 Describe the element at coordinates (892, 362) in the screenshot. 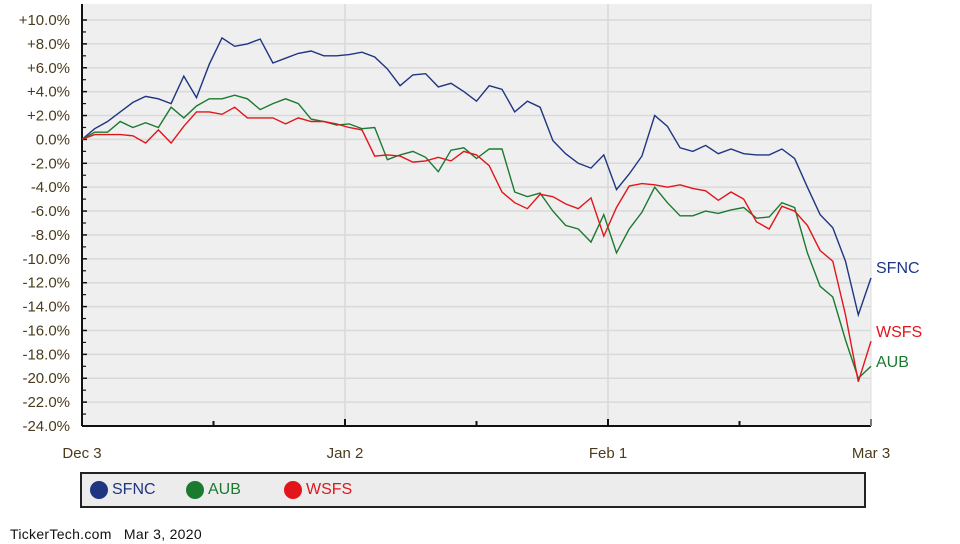

I see `series-end-label: AUB` at that location.